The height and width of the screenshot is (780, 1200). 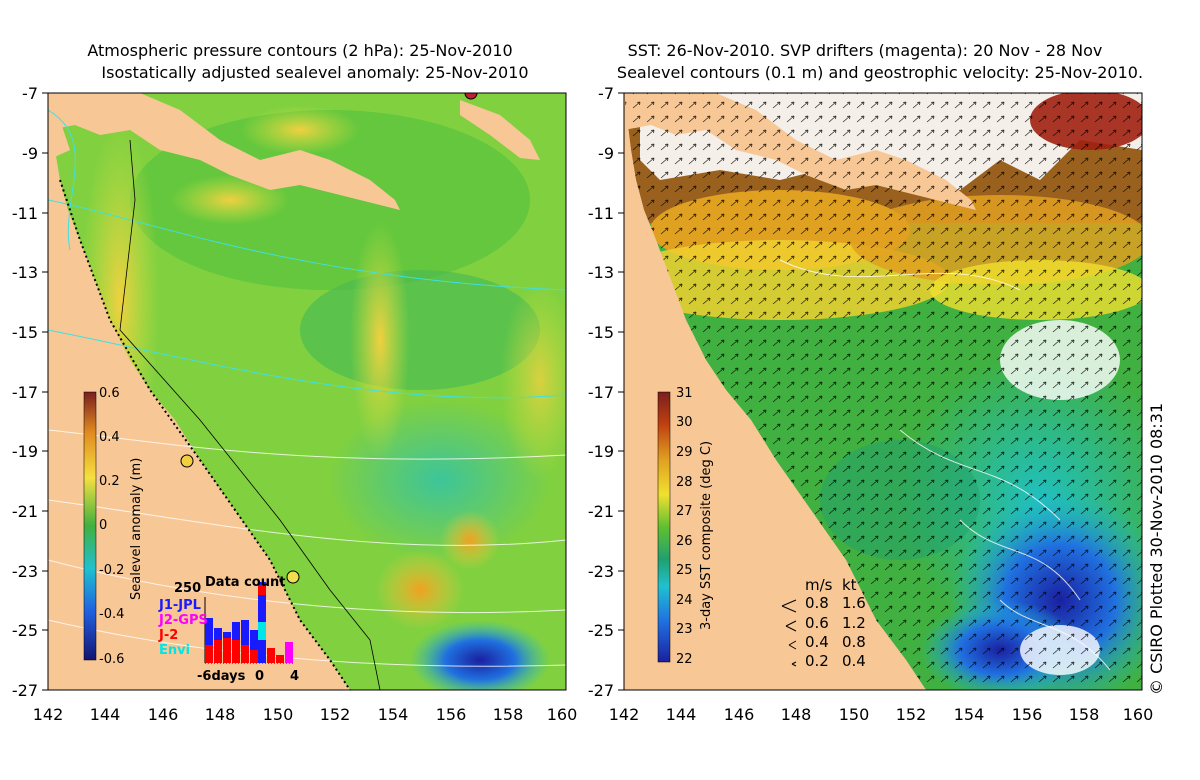 I want to click on colorbar-tick: 23, so click(x=684, y=629).